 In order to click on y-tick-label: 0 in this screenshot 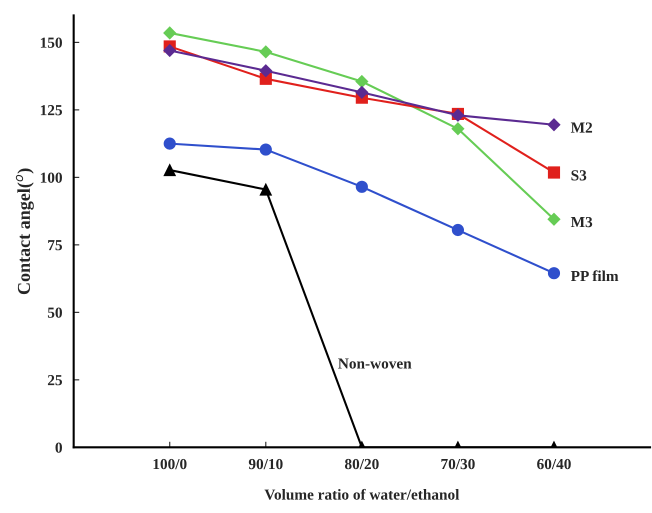, I will do `click(59, 447)`.